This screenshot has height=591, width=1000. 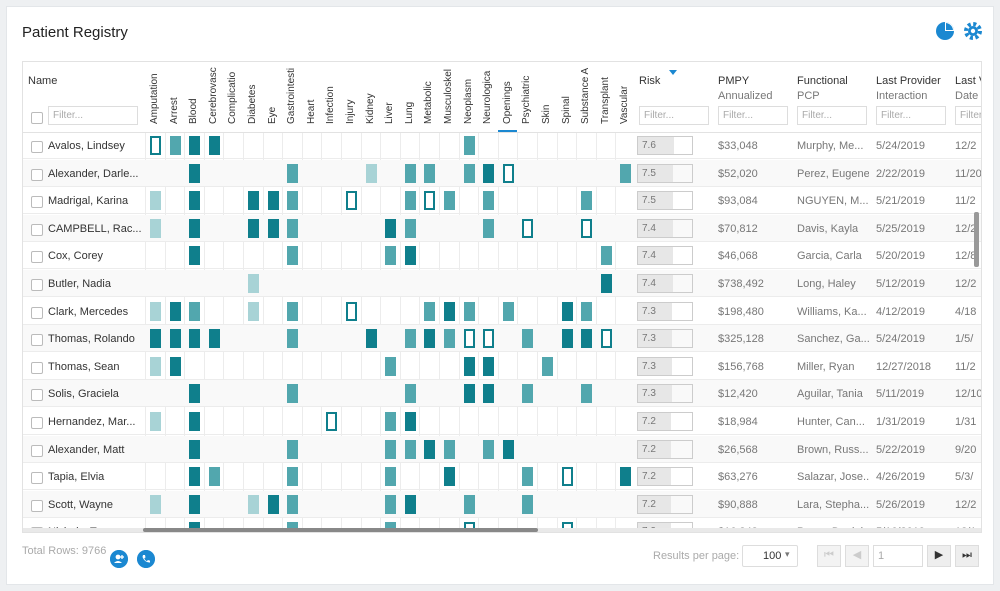 What do you see at coordinates (37, 118) in the screenshot?
I see `select-all-checkbox` at bounding box center [37, 118].